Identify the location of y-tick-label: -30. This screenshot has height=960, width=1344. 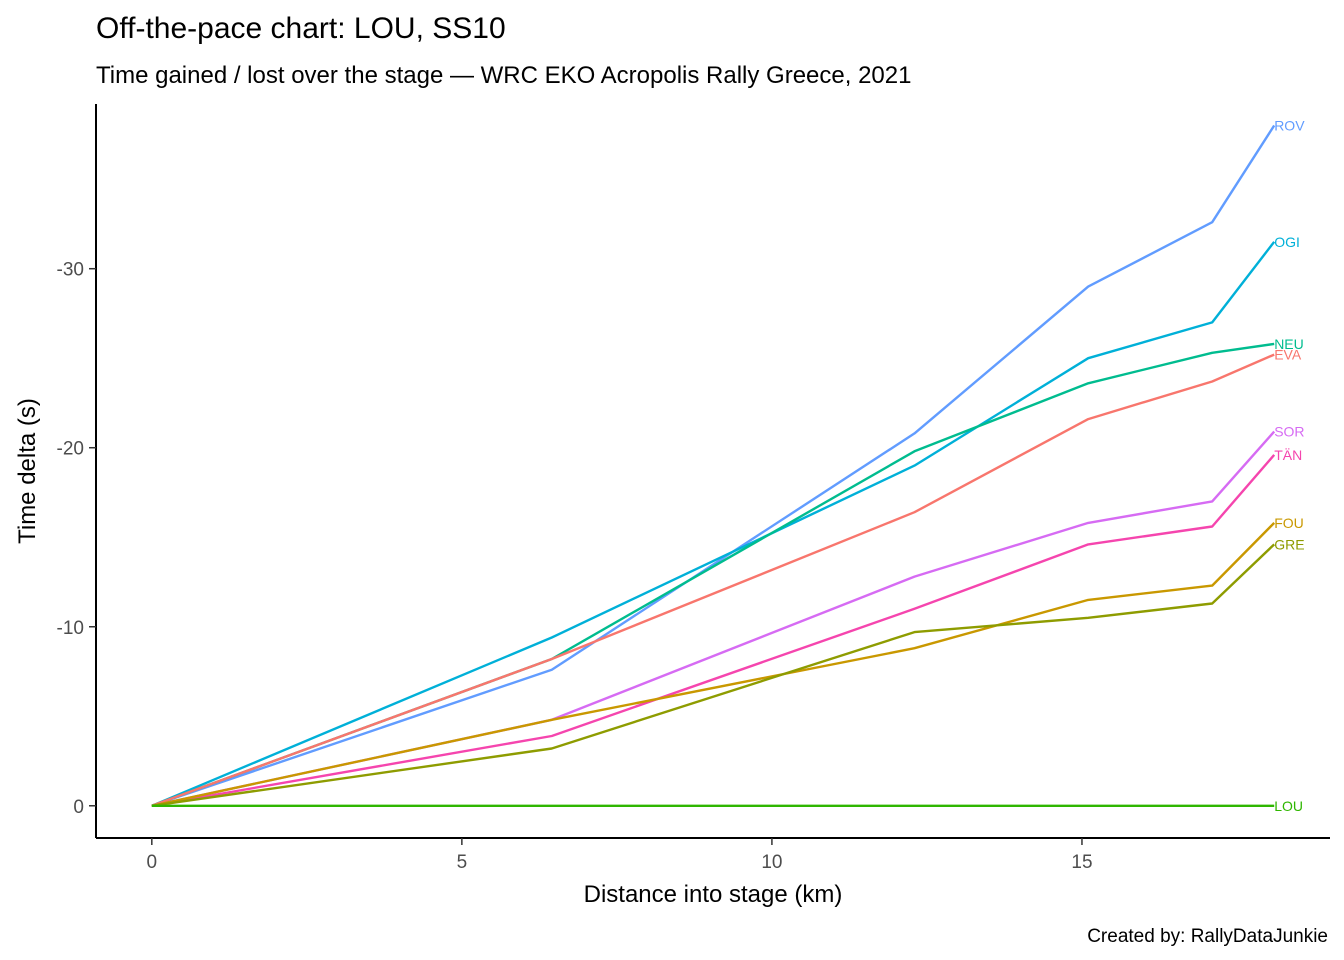
(70, 270).